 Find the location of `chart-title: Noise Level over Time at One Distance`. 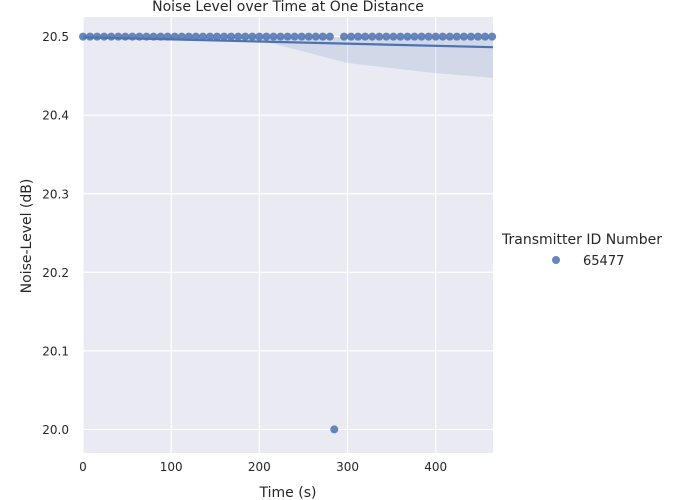

chart-title: Noise Level over Time at One Distance is located at coordinates (288, 7).